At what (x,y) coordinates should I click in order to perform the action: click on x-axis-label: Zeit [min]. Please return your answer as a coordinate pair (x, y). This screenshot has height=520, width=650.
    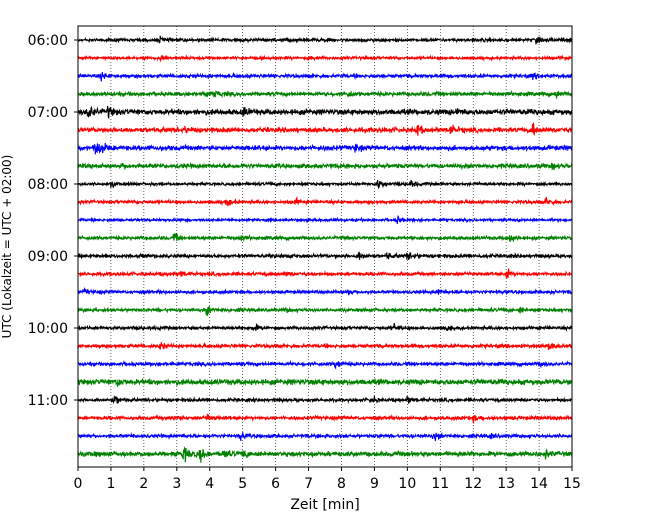
    Looking at the image, I should click on (324, 505).